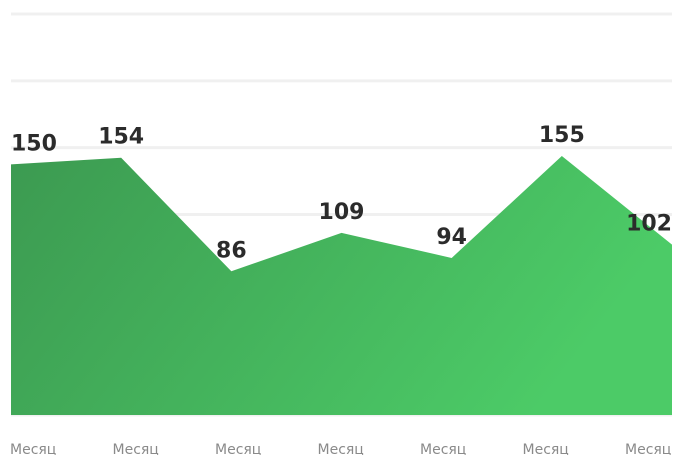 This screenshot has width=673, height=455. I want to click on value-label: 109, so click(342, 212).